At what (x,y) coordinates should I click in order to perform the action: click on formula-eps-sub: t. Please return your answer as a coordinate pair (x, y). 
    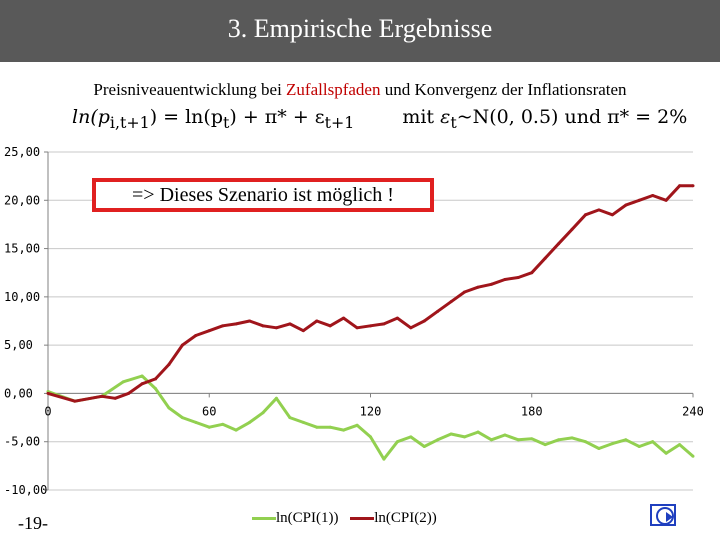
    Looking at the image, I should click on (453, 122).